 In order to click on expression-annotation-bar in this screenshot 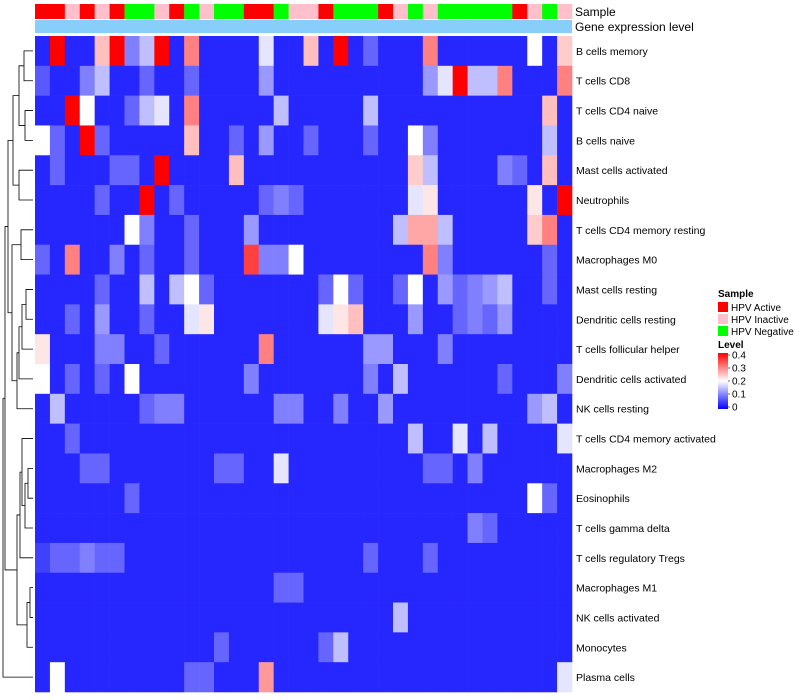, I will do `click(303, 26)`.